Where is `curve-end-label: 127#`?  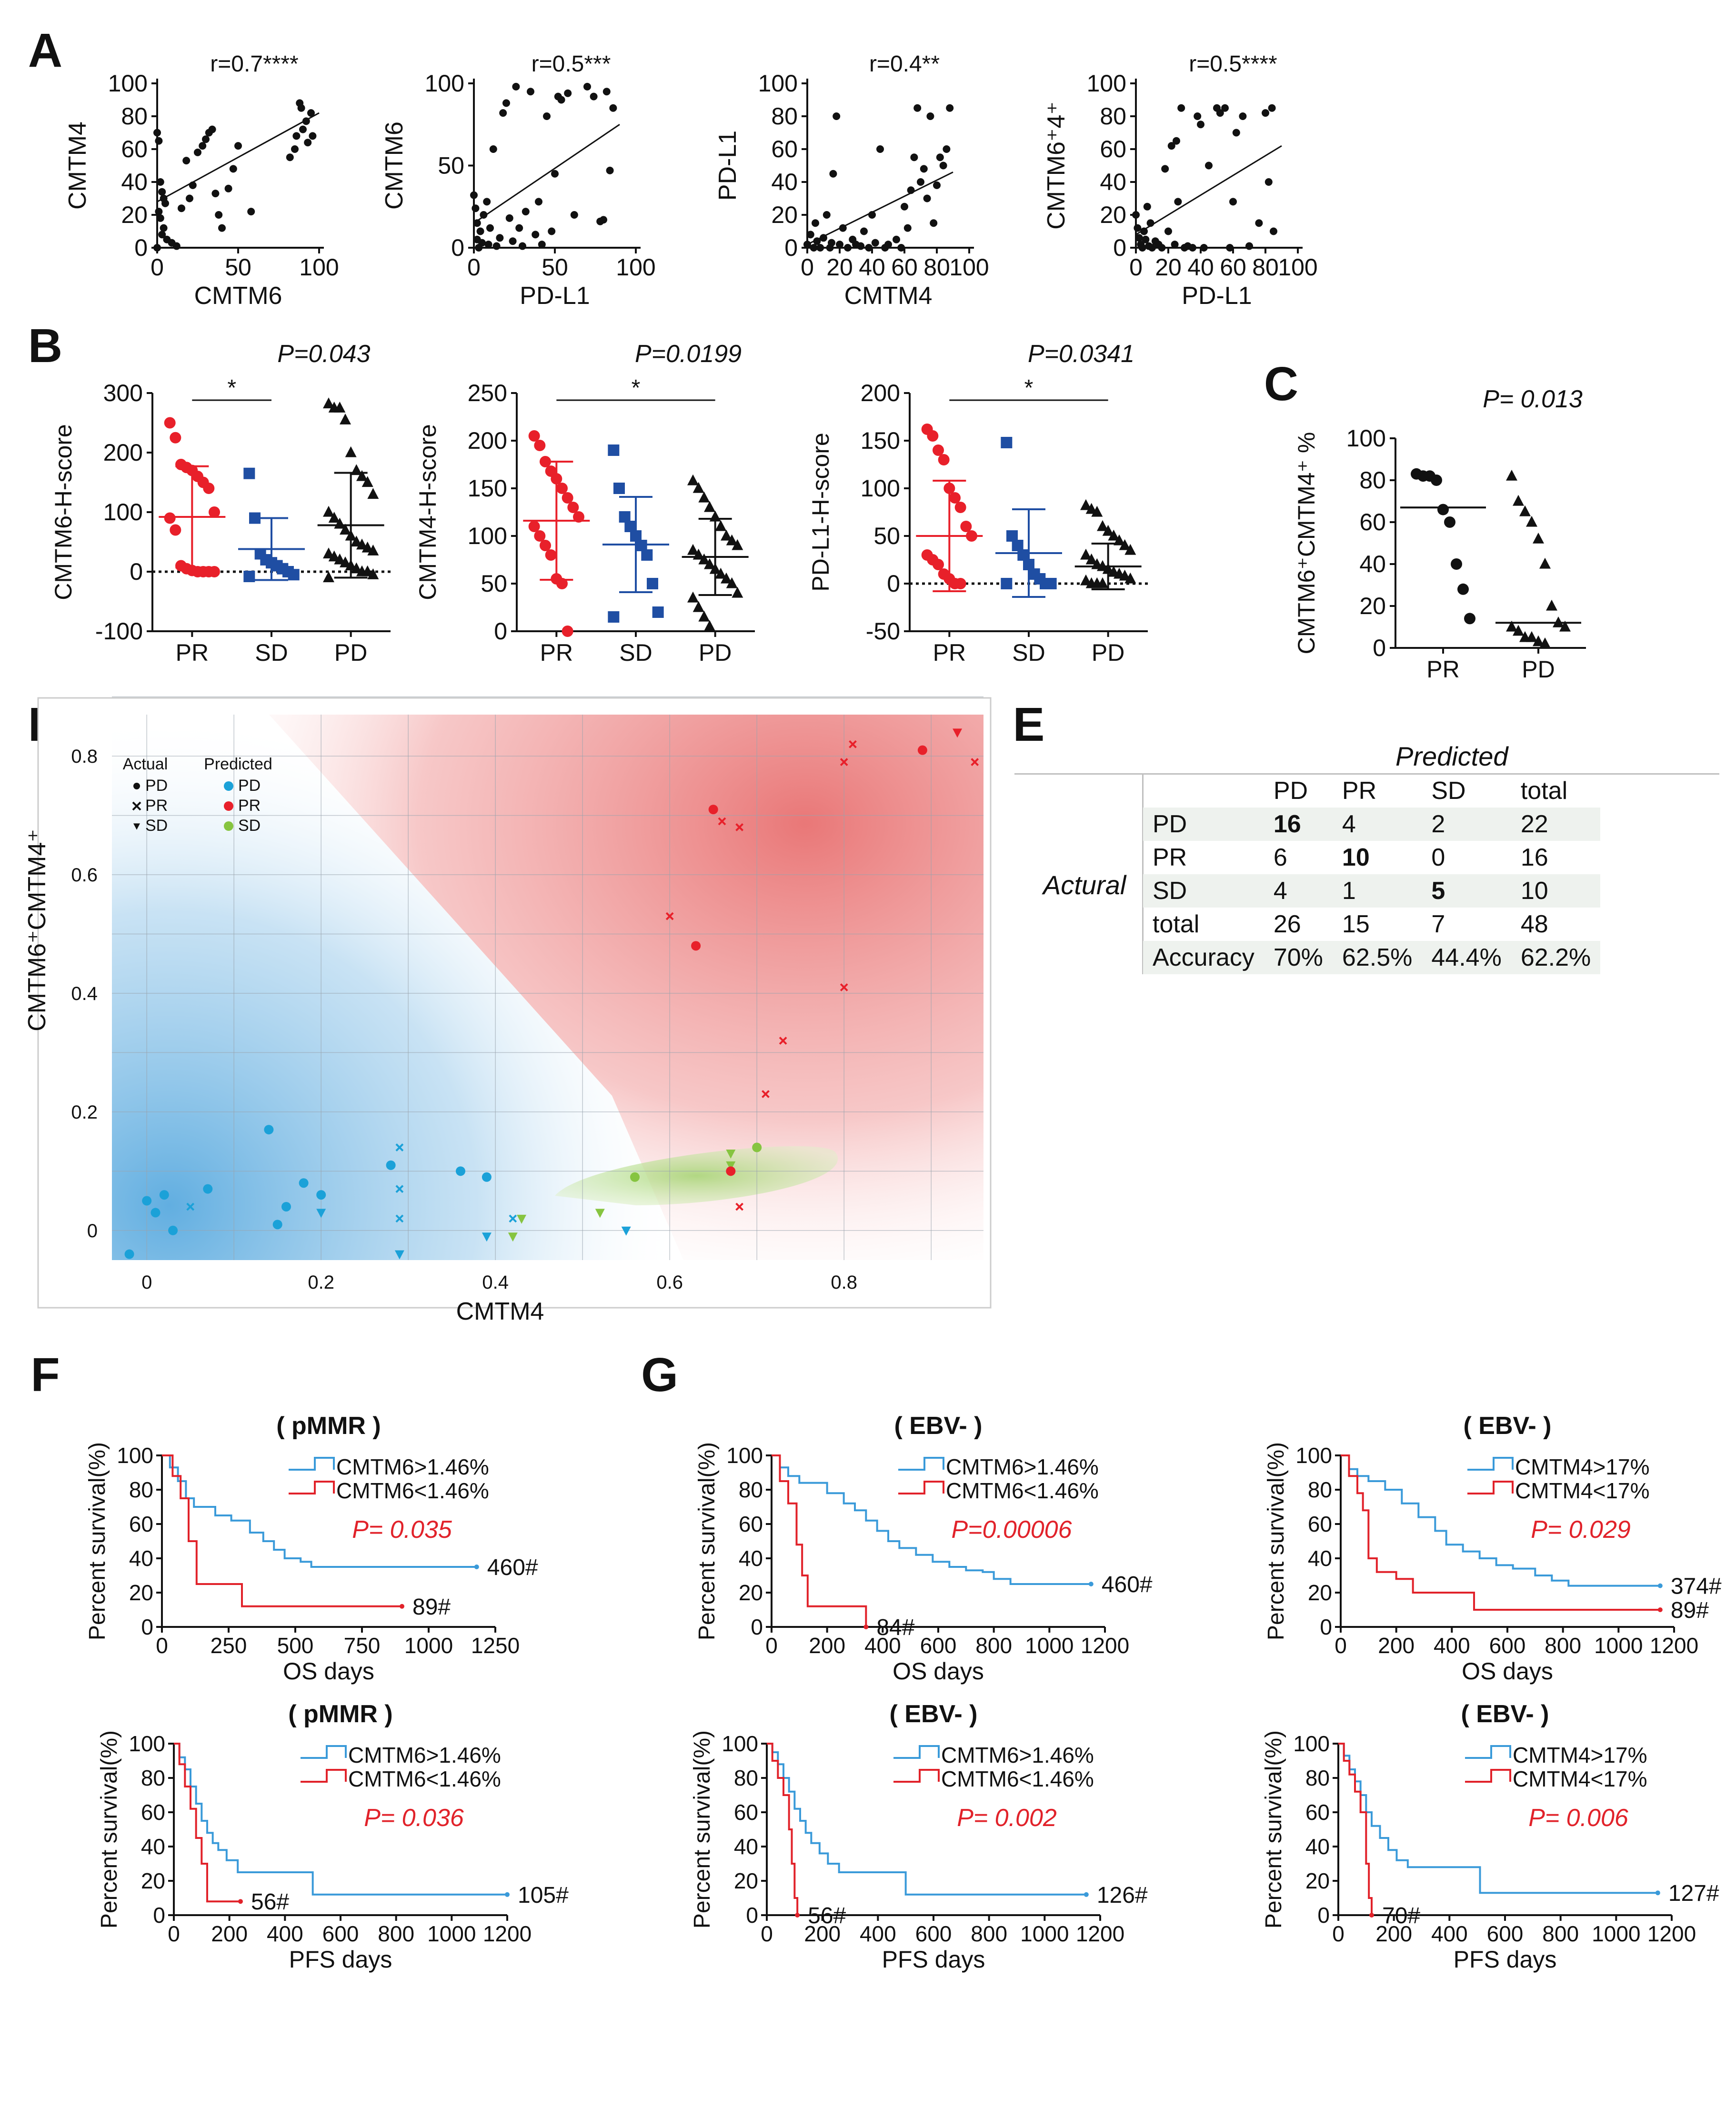 curve-end-label: 127# is located at coordinates (1693, 1893).